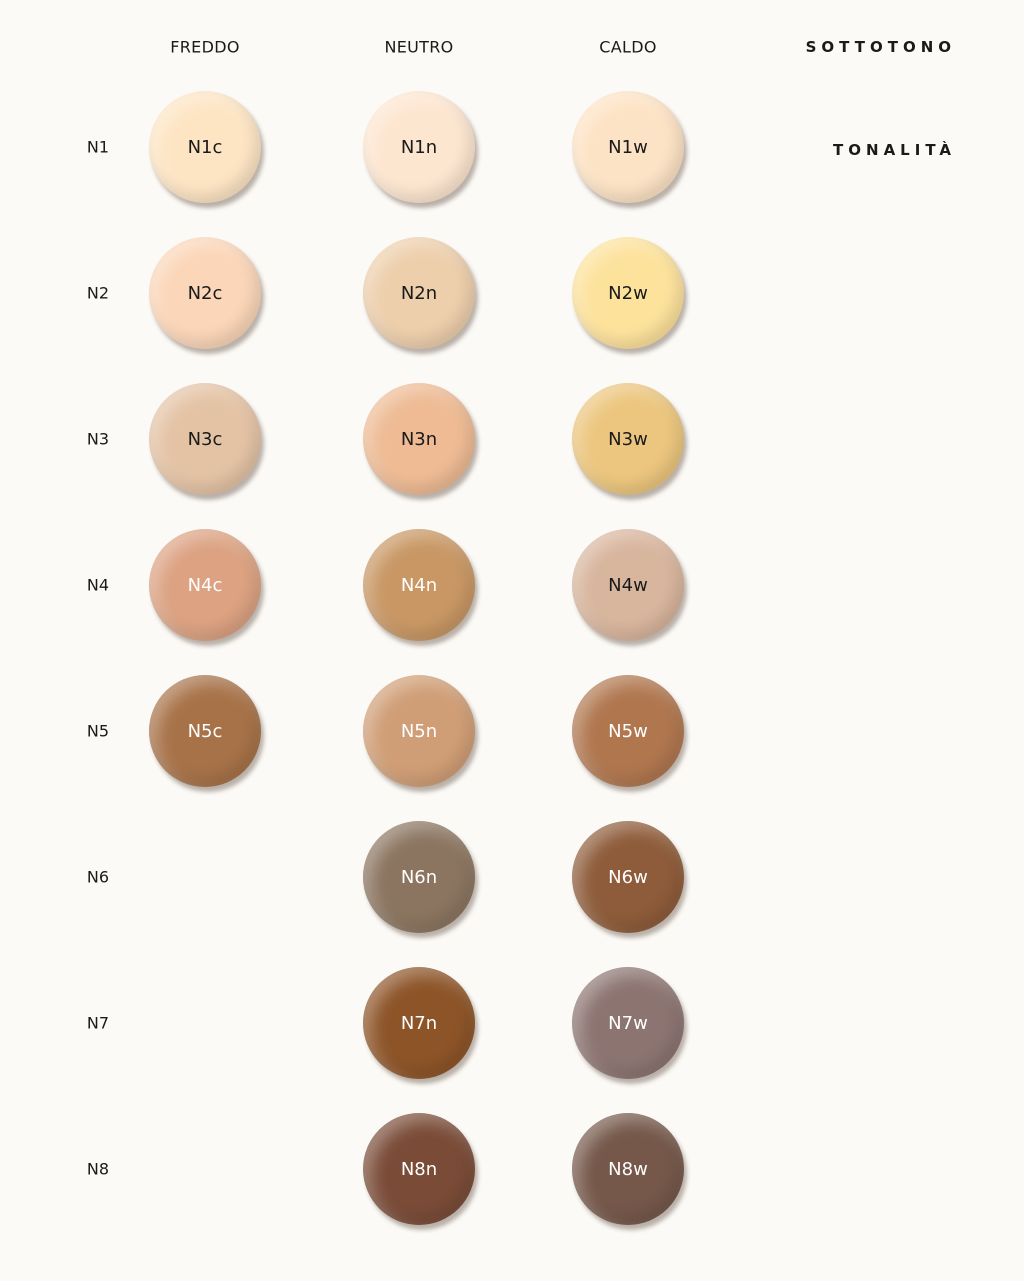  I want to click on row-label: N6, so click(98, 877).